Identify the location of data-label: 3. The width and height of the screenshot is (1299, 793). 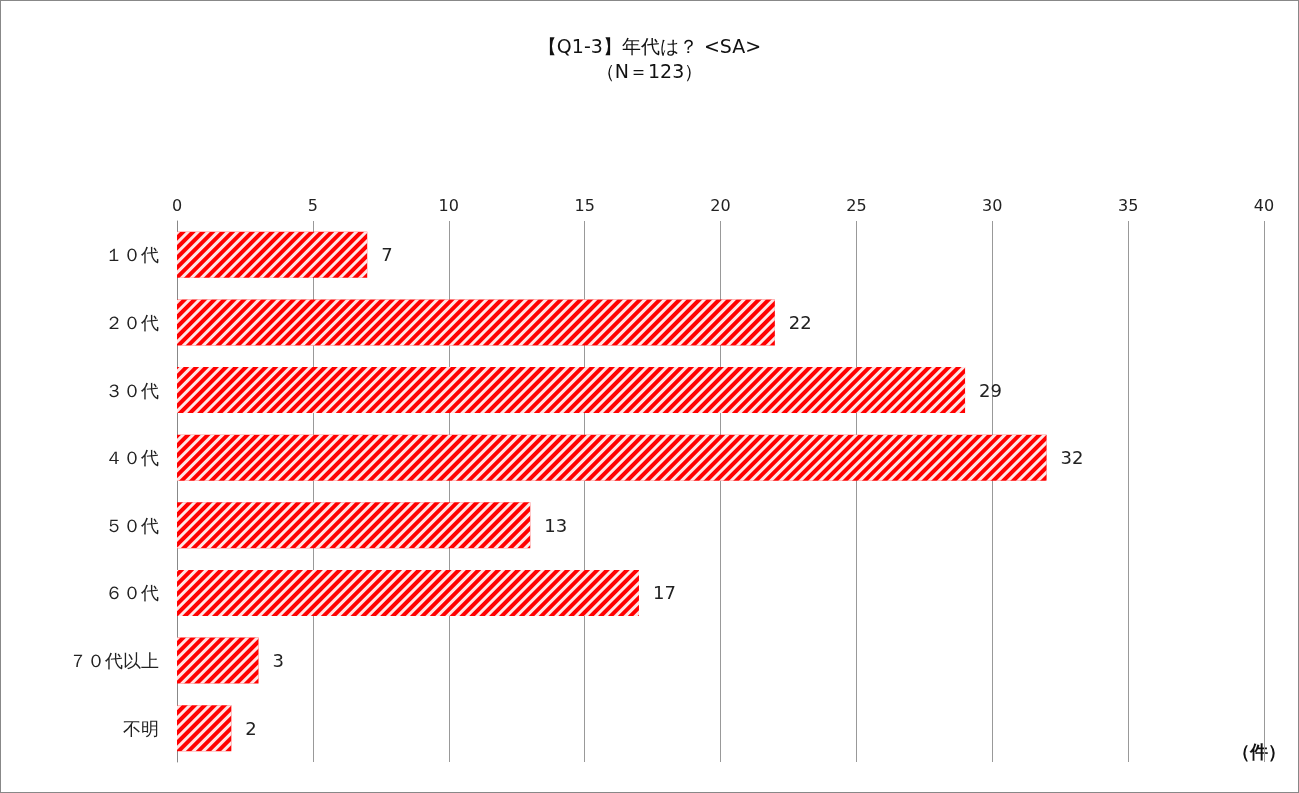
(278, 661).